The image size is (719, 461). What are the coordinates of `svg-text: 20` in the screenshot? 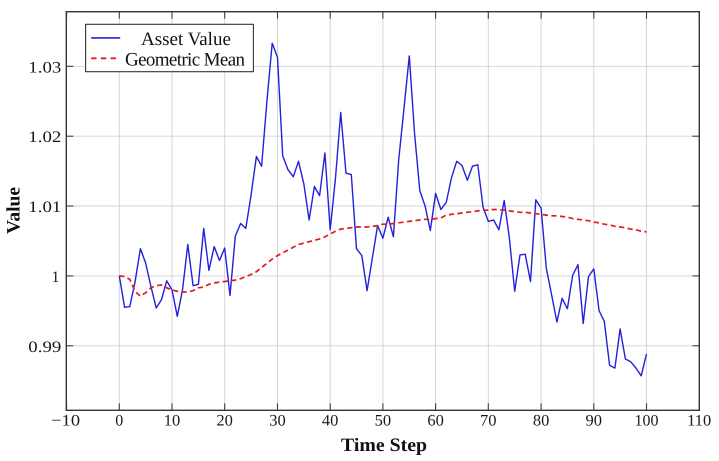 It's located at (224, 420).